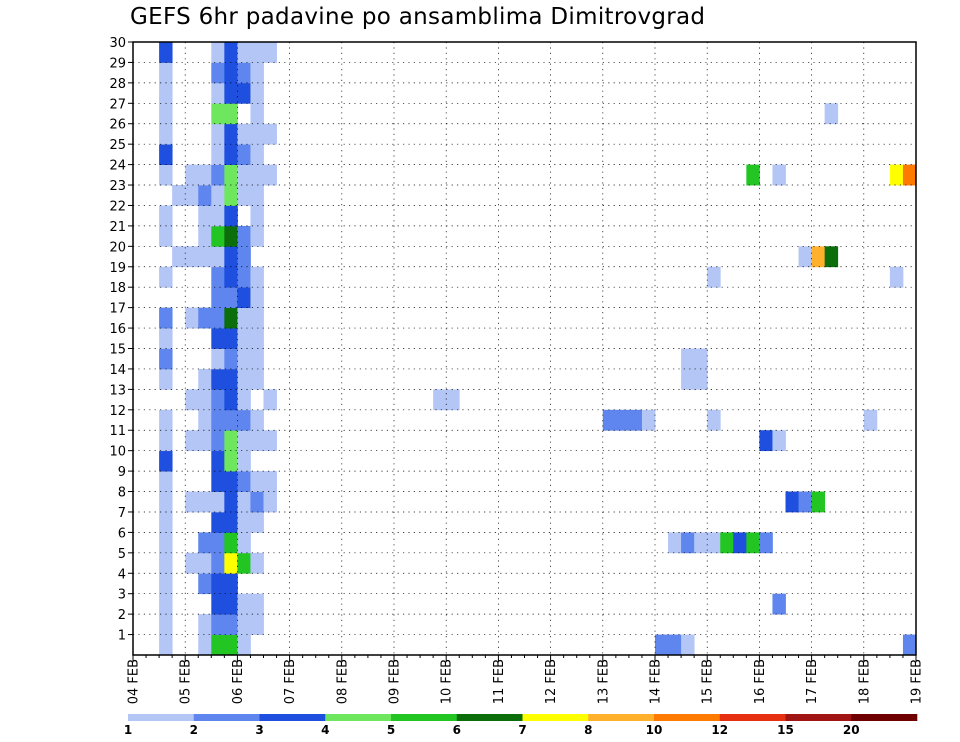 The height and width of the screenshot is (742, 960). What do you see at coordinates (708, 681) in the screenshot?
I see `x-tick-label: 15 FEB` at bounding box center [708, 681].